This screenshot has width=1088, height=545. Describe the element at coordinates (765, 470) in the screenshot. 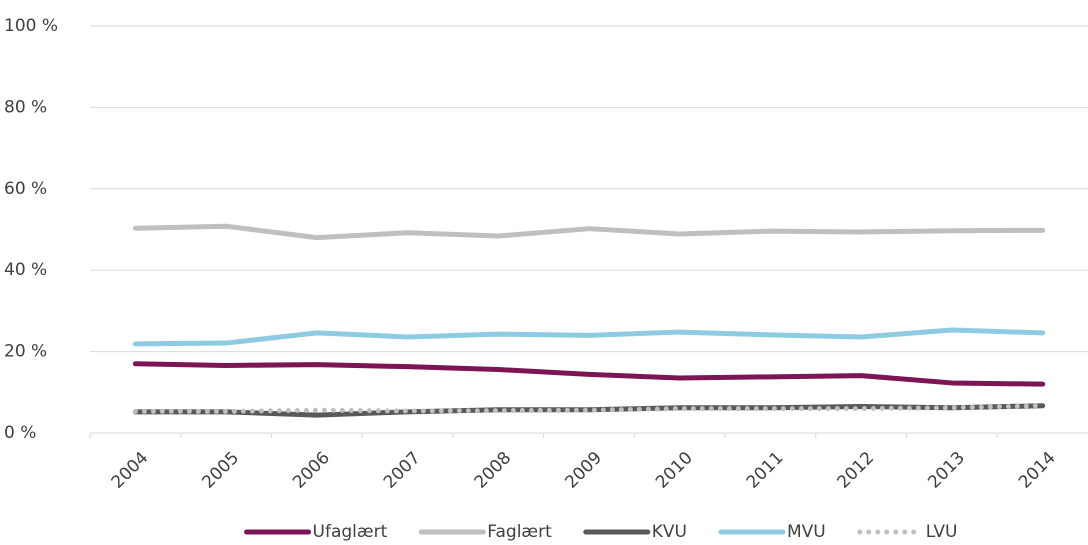

I see `x-tick-label: 2011` at that location.